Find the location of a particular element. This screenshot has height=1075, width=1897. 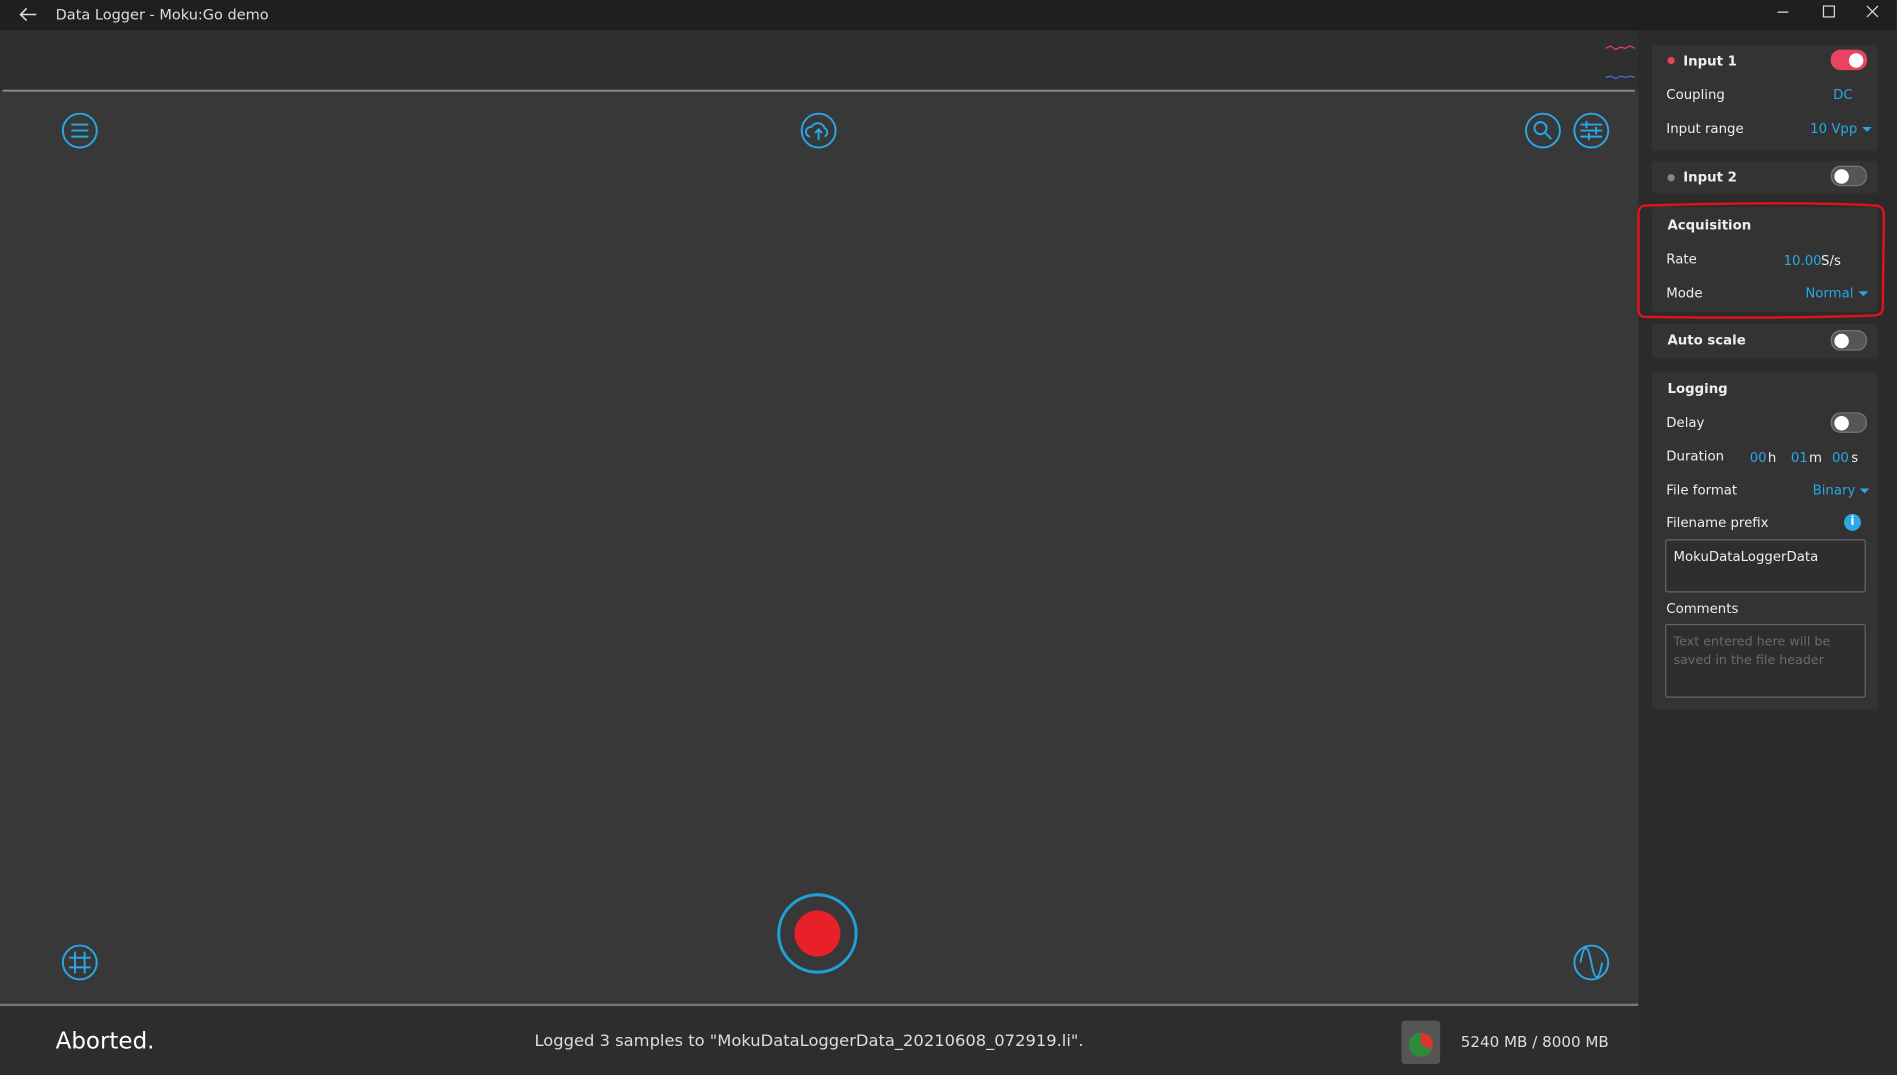

hours: 00 is located at coordinates (1758, 457).